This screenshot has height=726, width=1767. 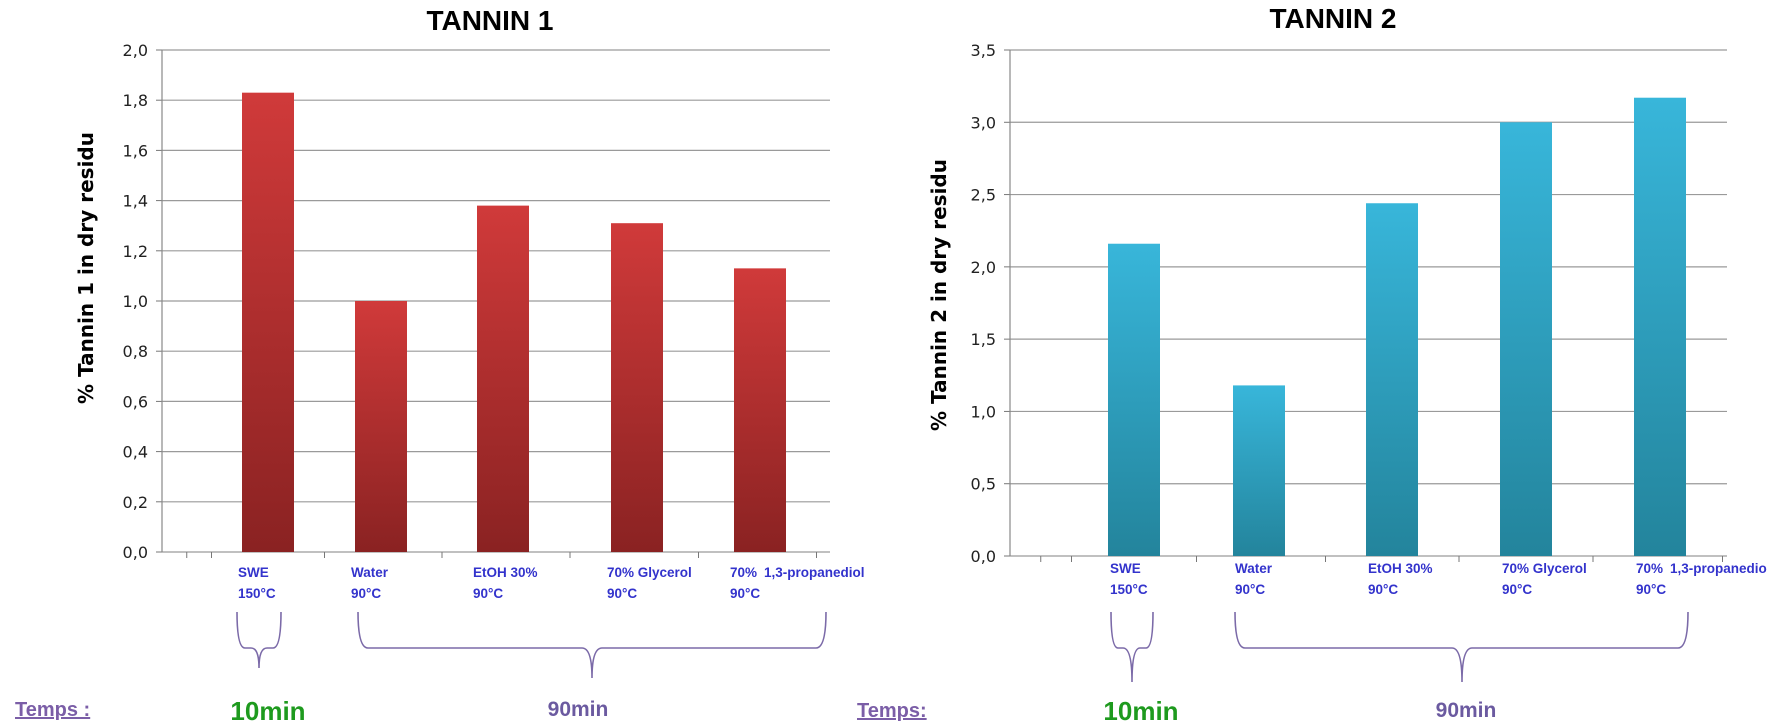 I want to click on y-tick-label: 0,5, so click(x=983, y=484).